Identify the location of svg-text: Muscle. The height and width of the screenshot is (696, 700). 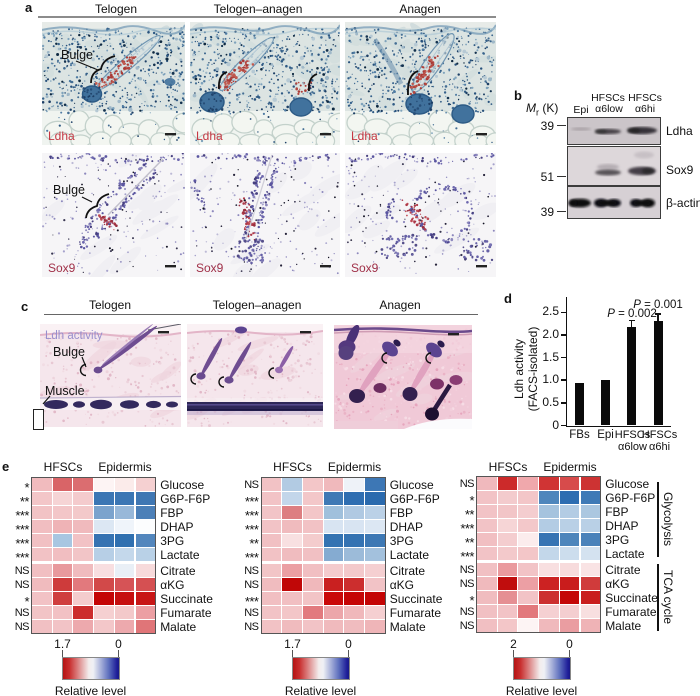
(65, 391).